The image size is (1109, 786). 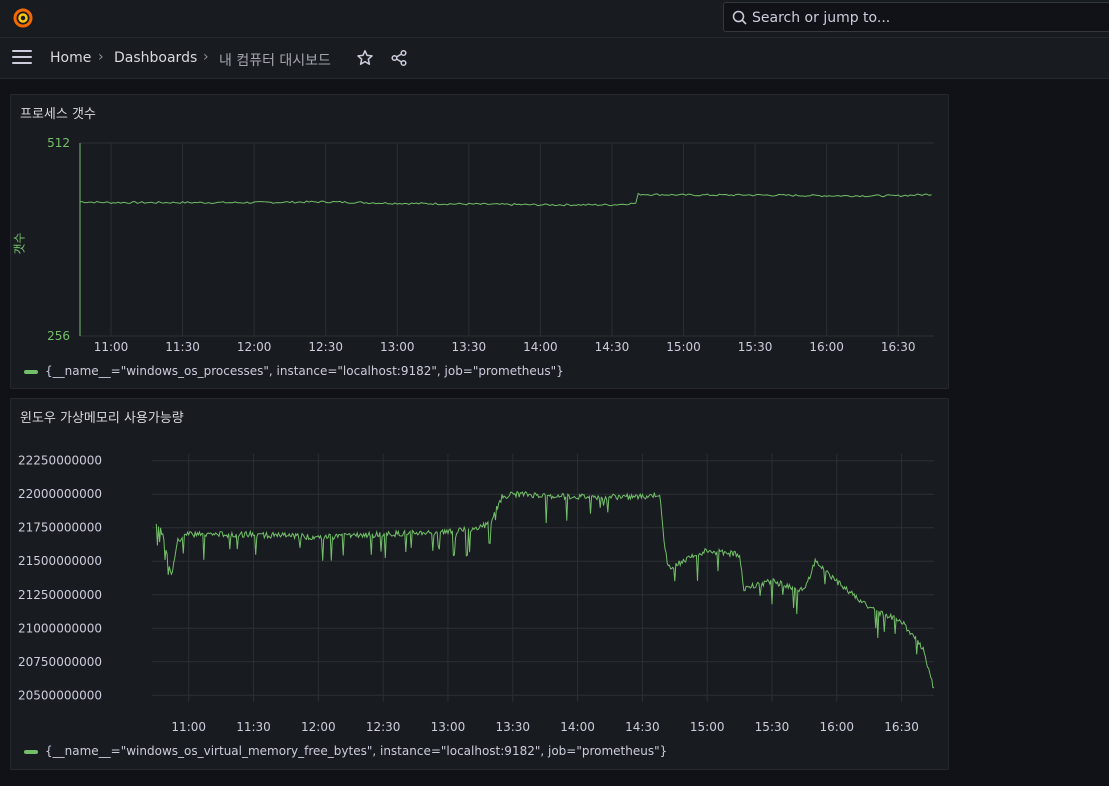 I want to click on y-tick-label: 22250000000, so click(x=60, y=461).